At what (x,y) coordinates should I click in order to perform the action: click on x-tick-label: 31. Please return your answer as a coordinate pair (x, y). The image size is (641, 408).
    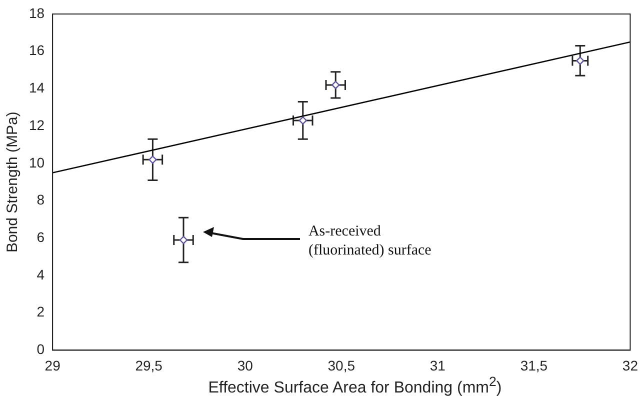
    Looking at the image, I should click on (438, 365).